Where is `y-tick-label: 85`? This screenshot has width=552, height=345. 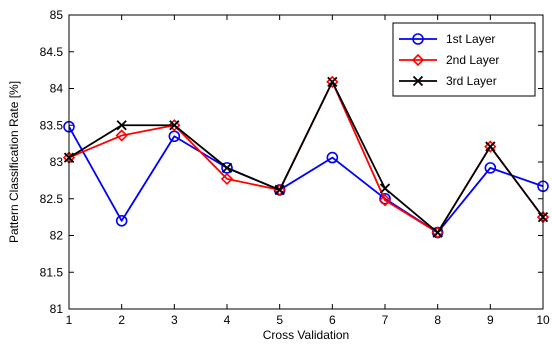
y-tick-label: 85 is located at coordinates (57, 15).